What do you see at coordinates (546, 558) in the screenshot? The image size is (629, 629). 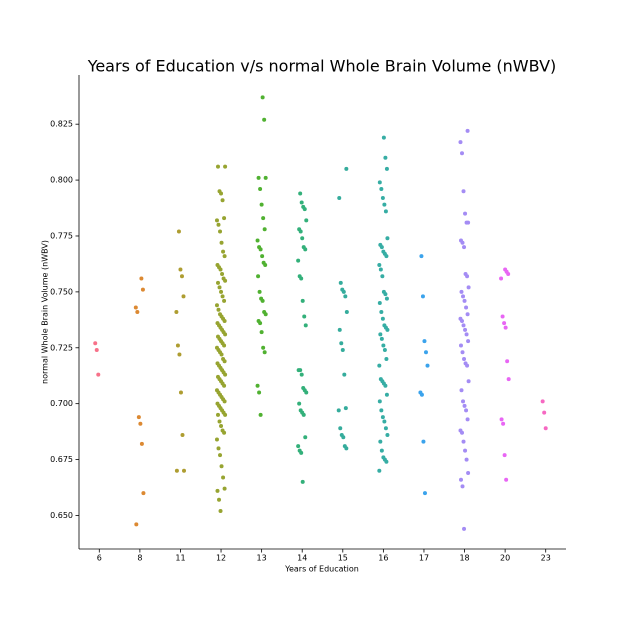 I see `x-tick-label: 23` at bounding box center [546, 558].